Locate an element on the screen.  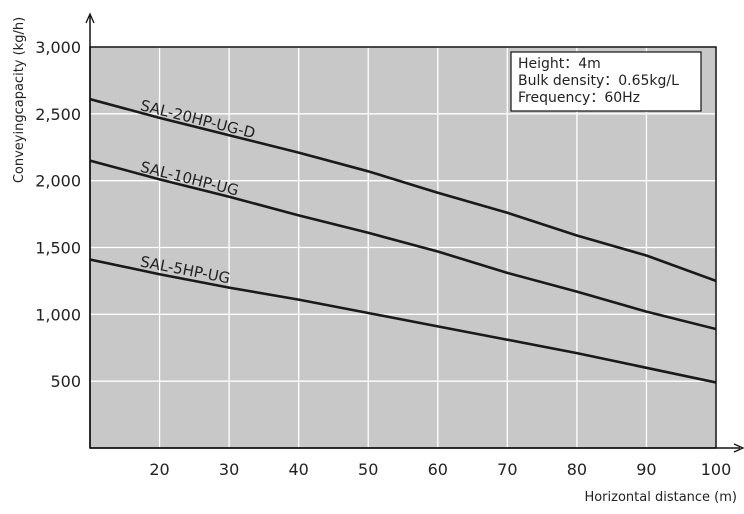
x-tick-label: 60 is located at coordinates (438, 469).